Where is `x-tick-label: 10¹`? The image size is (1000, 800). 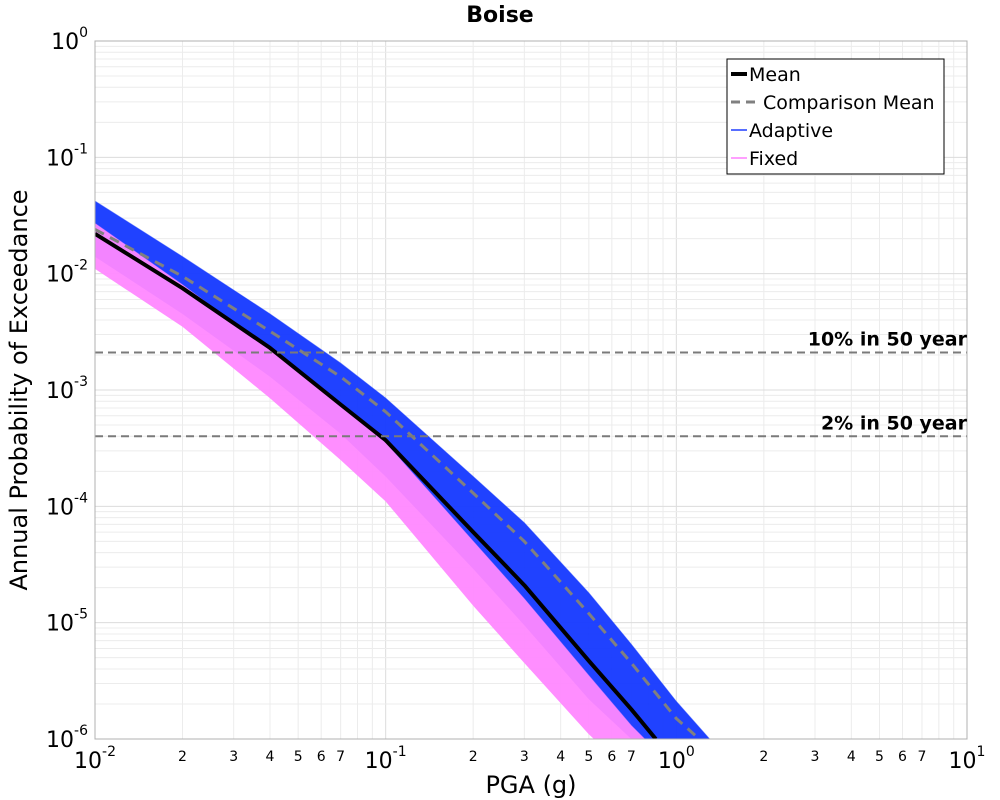 x-tick-label: 10¹ is located at coordinates (967, 759).